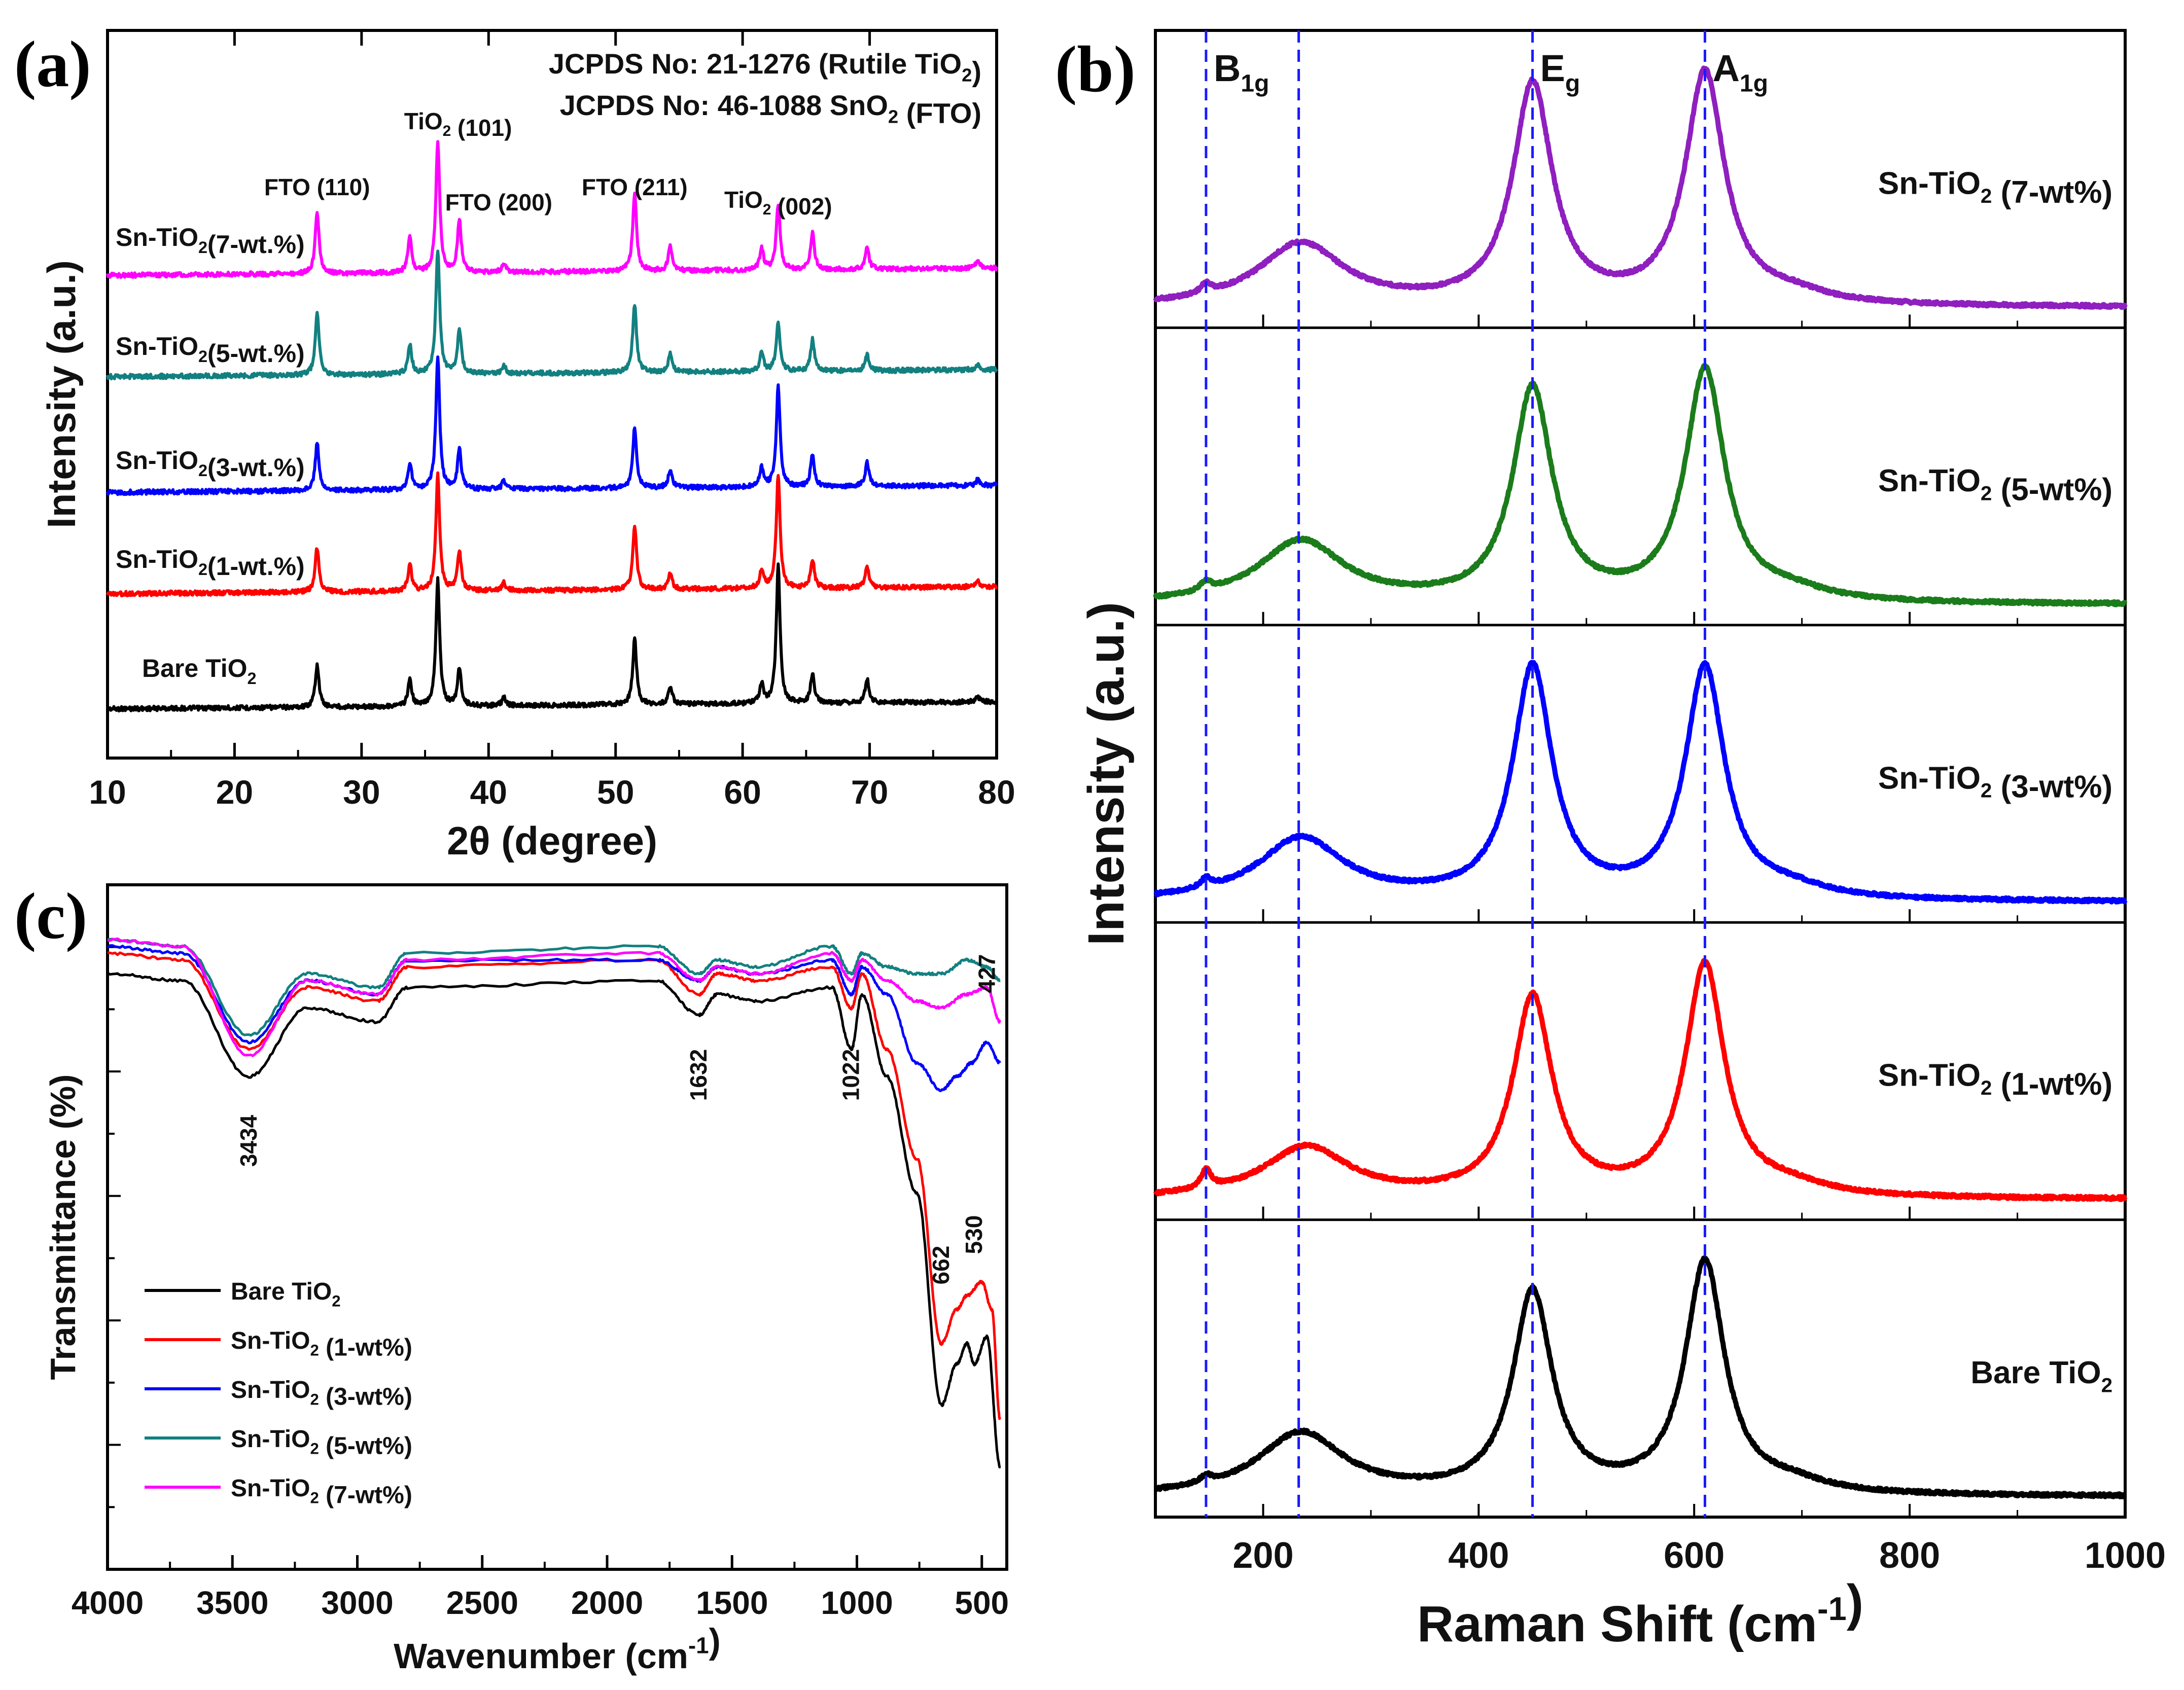  Describe the element at coordinates (362, 792) in the screenshot. I see `x-tick-label: 30` at that location.